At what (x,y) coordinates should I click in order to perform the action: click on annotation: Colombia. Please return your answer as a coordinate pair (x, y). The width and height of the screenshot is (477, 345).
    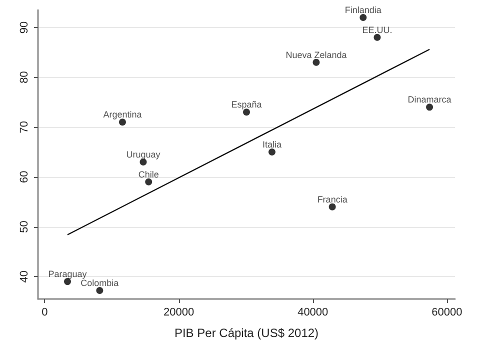
    Looking at the image, I should click on (99, 283).